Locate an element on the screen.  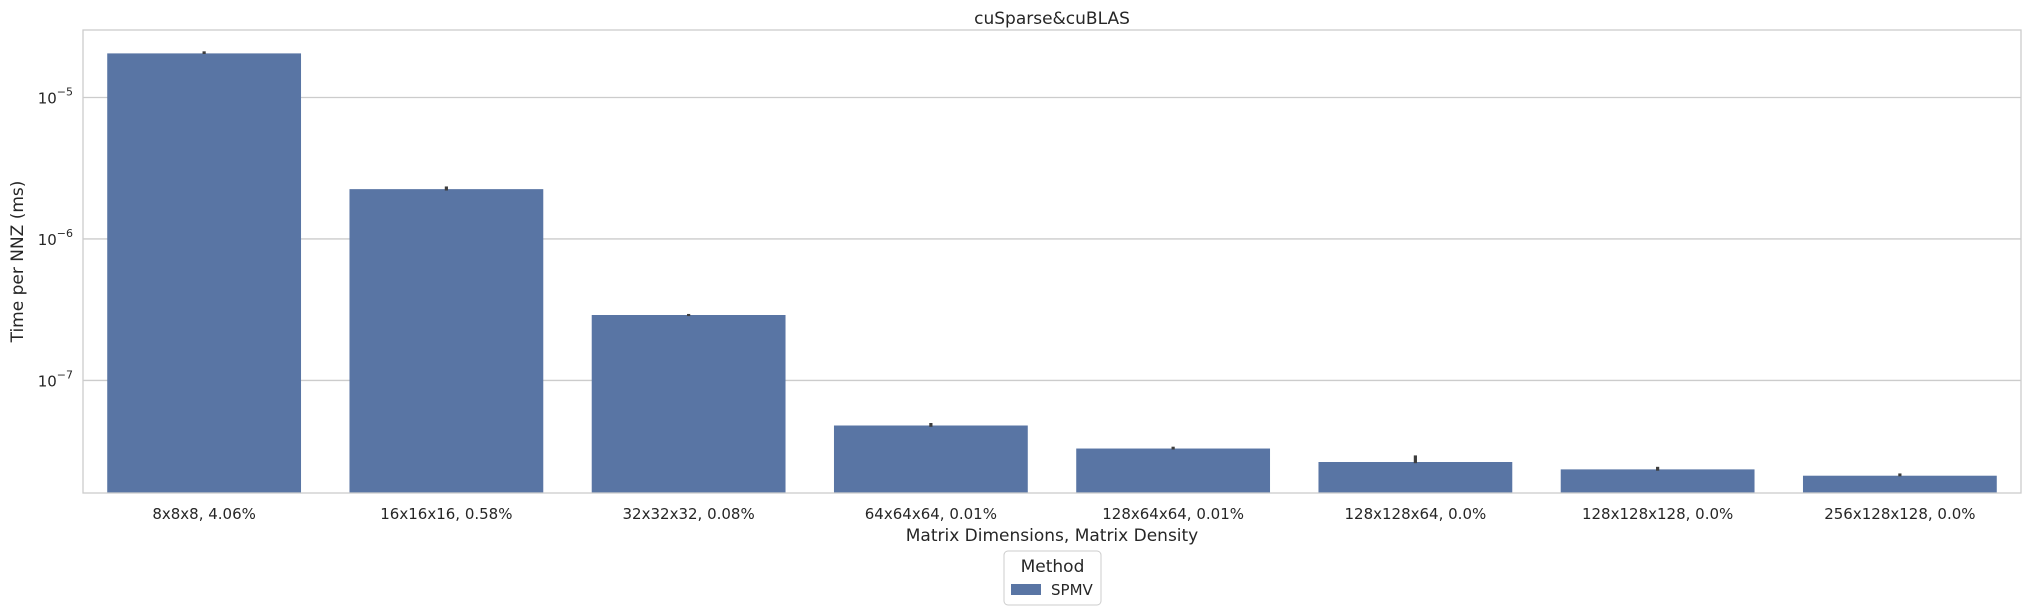
x-tick-label: 8x8x8, 4.06% is located at coordinates (204, 514).